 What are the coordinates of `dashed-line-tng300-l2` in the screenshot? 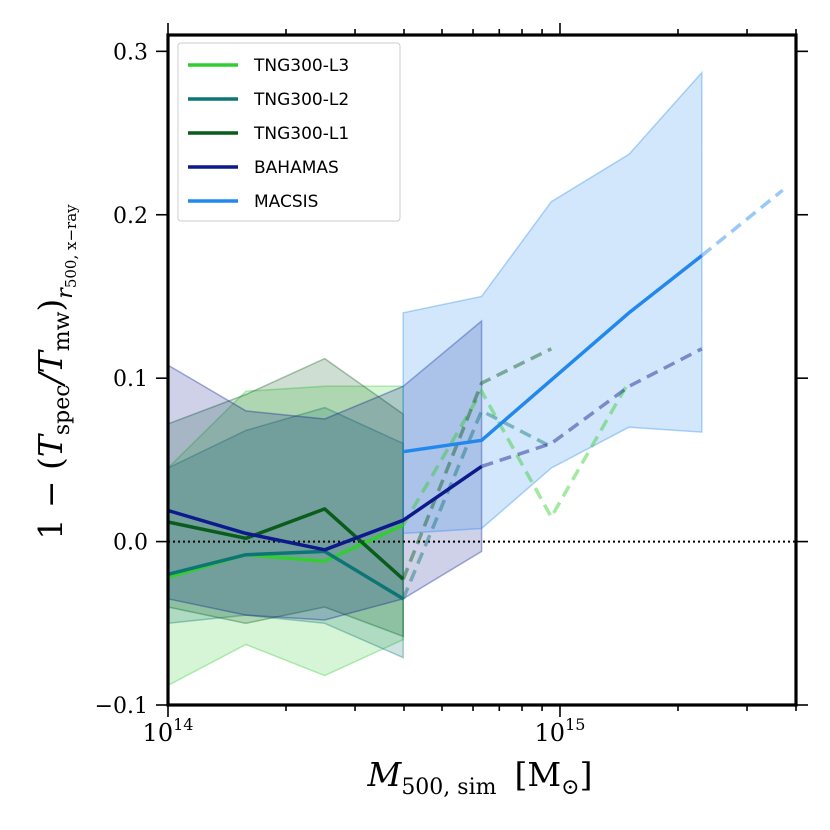 It's located at (477, 504).